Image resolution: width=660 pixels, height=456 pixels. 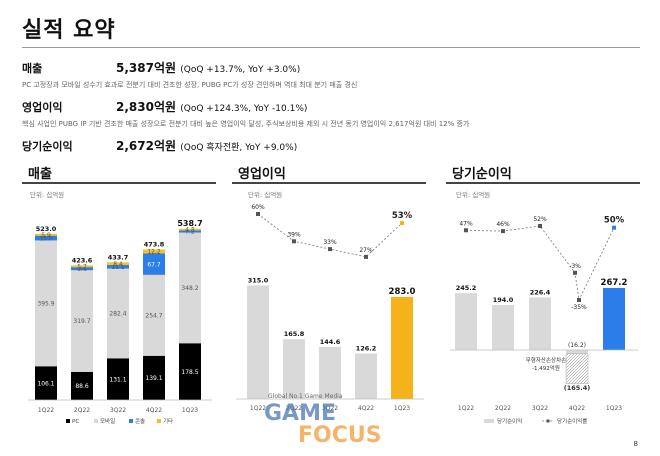 I want to click on summary-change: (QoQ +124.3%, YoY -10.1%), so click(x=244, y=109).